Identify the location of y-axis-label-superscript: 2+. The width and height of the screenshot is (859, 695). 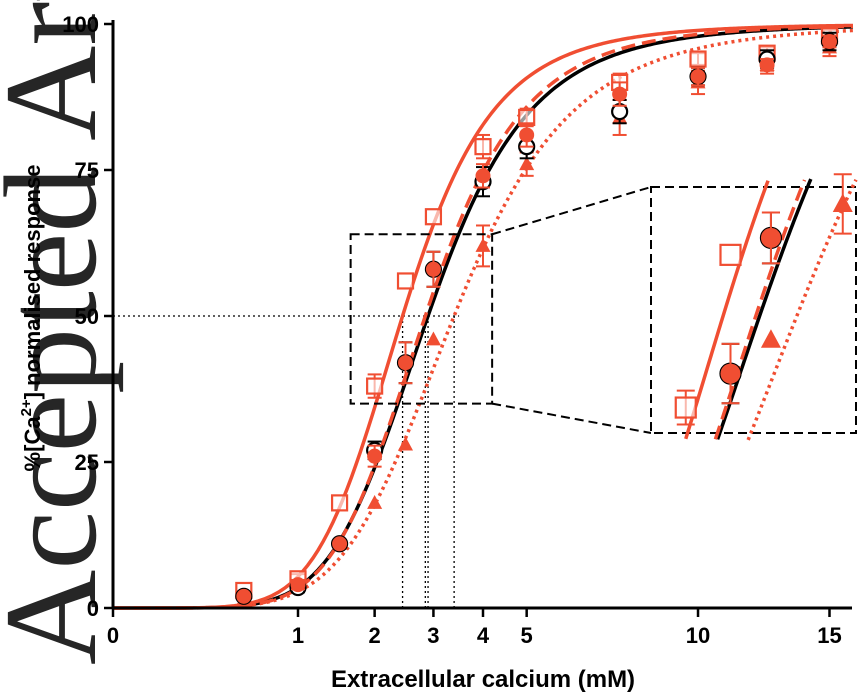
(26, 407).